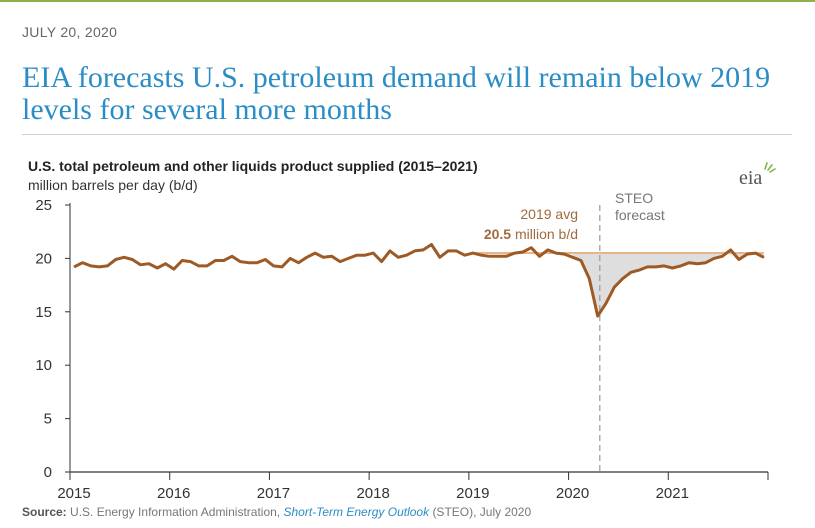 The height and width of the screenshot is (528, 815). I want to click on top-rule, so click(407, 1).